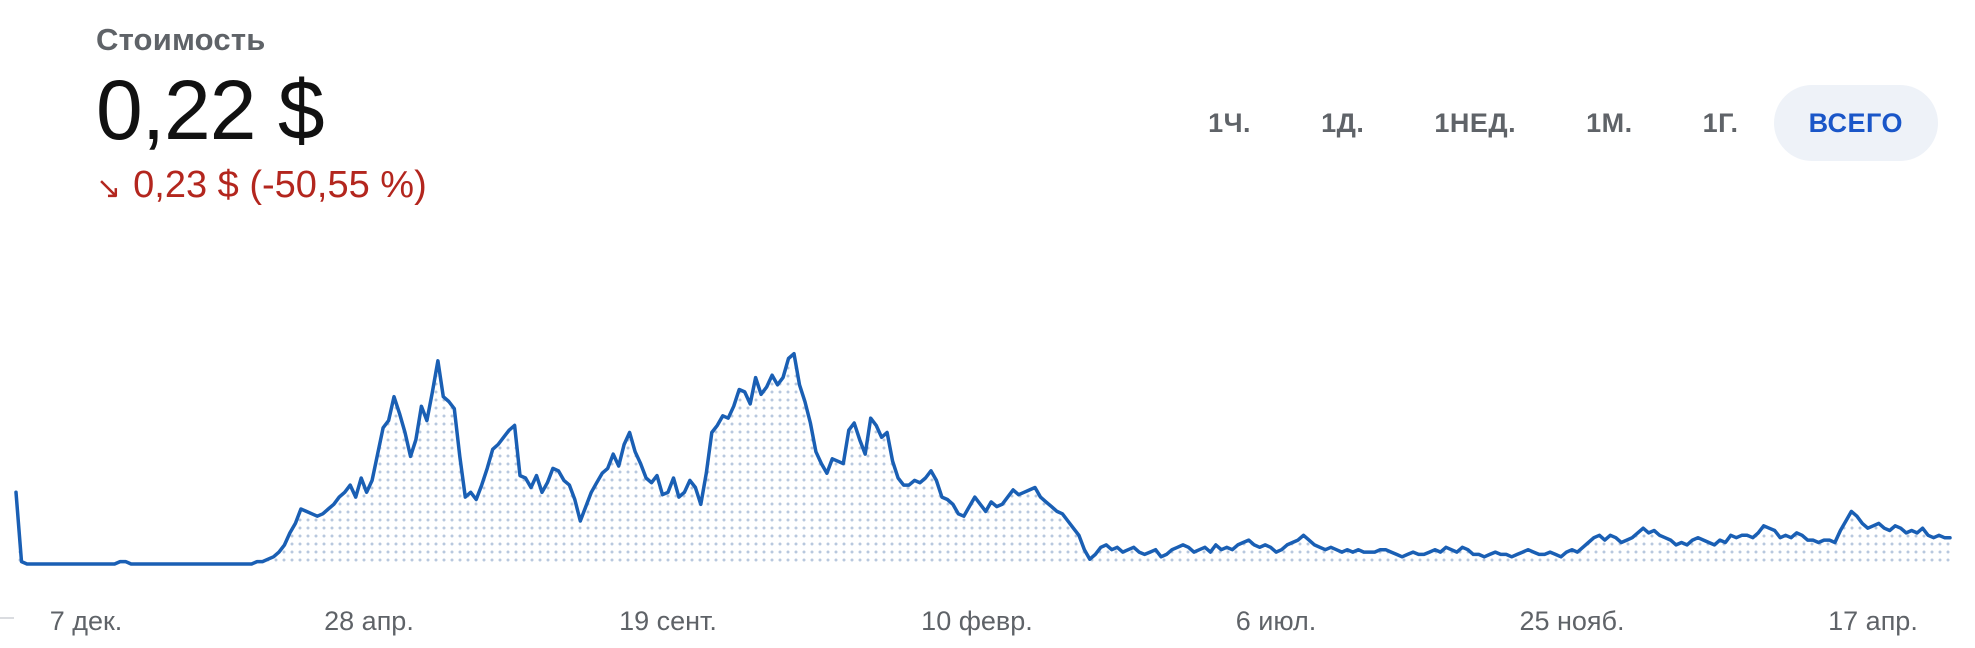 This screenshot has height=648, width=1975. What do you see at coordinates (210, 110) in the screenshot?
I see `current-price: 0,22 $` at bounding box center [210, 110].